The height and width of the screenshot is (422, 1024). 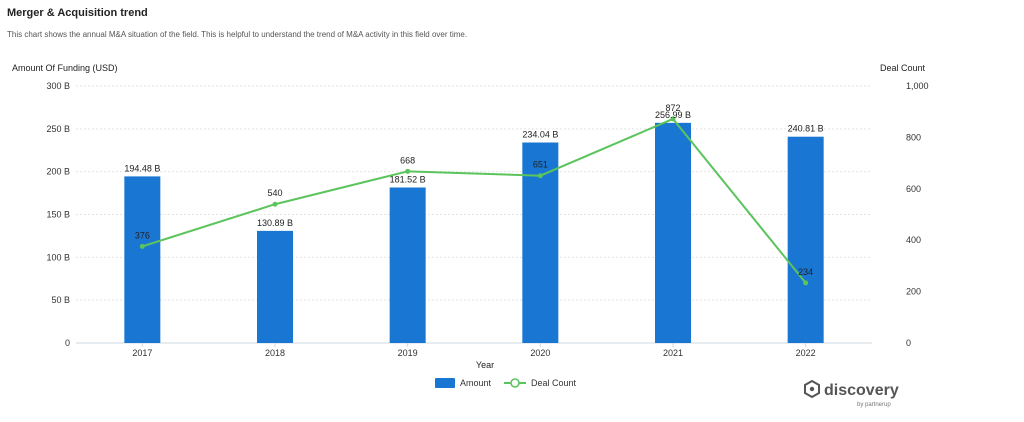 I want to click on x-axis-title: Year, so click(x=485, y=365).